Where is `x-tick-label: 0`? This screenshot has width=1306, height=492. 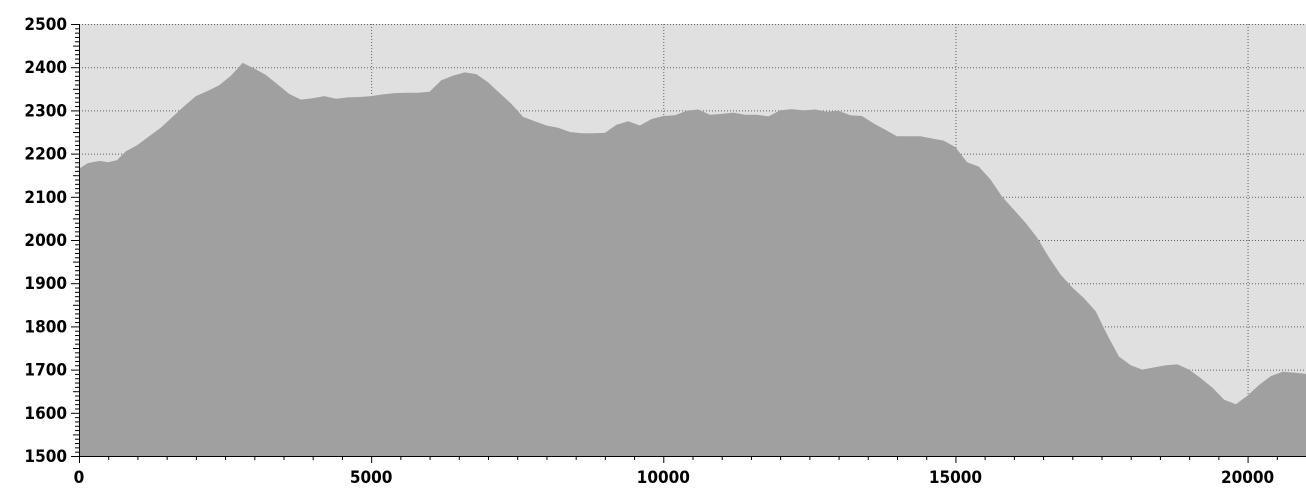
x-tick-label: 0 is located at coordinates (79, 478).